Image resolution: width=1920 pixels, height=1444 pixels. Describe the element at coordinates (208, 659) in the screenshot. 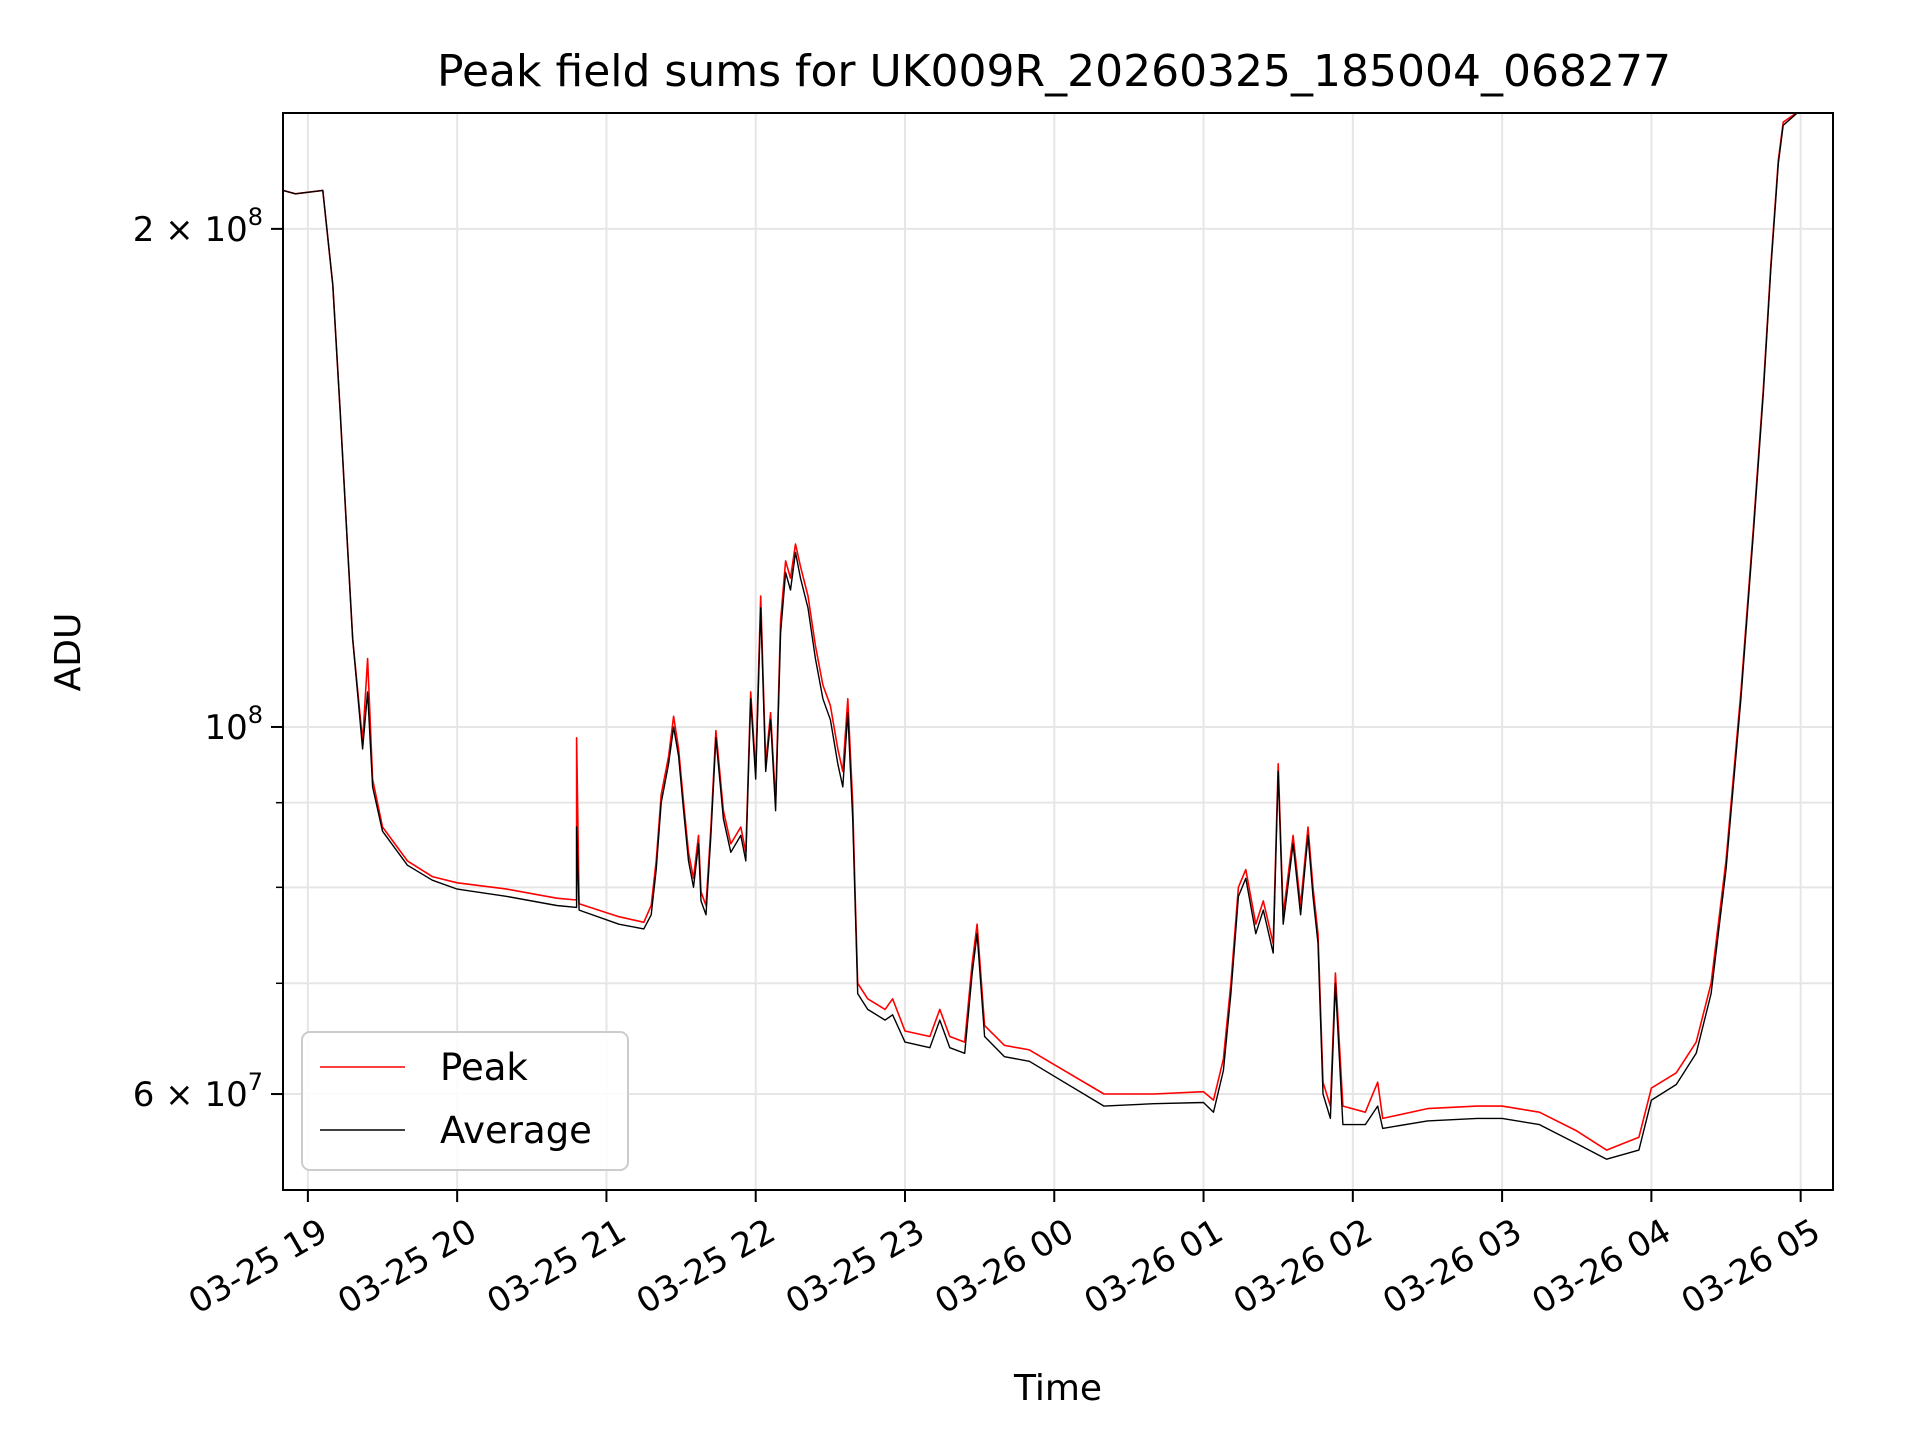

I see `y-ticks-layer: 6 × 107 108 2 × 108` at that location.